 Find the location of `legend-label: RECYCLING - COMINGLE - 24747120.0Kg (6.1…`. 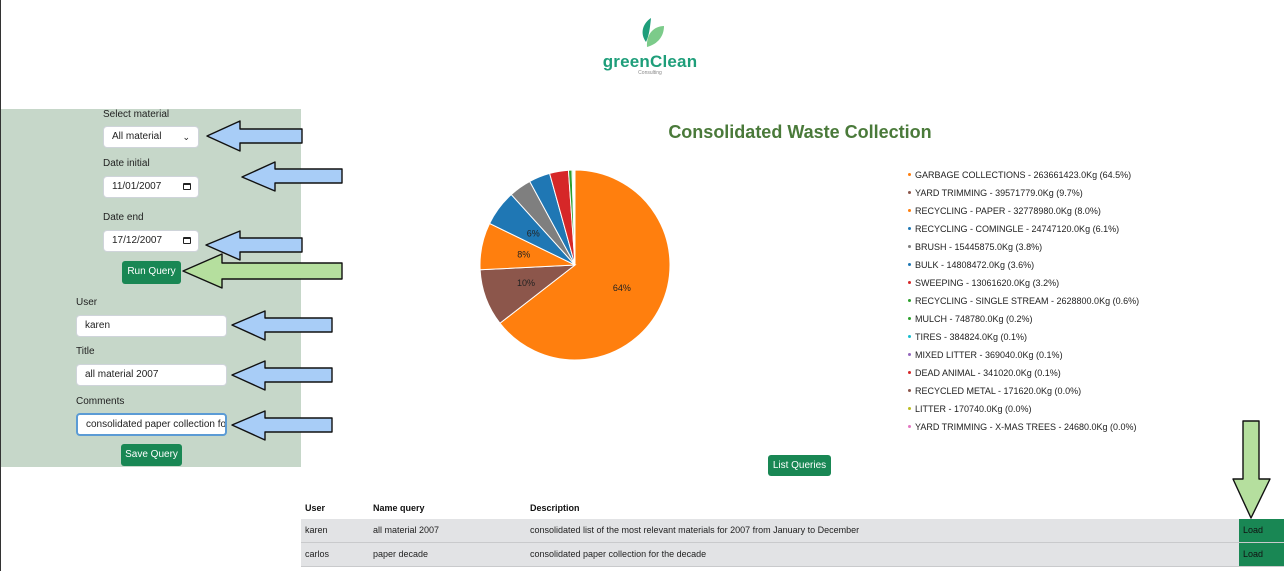

legend-label: RECYCLING - COMINGLE - 24747120.0Kg (6.1… is located at coordinates (1017, 229).